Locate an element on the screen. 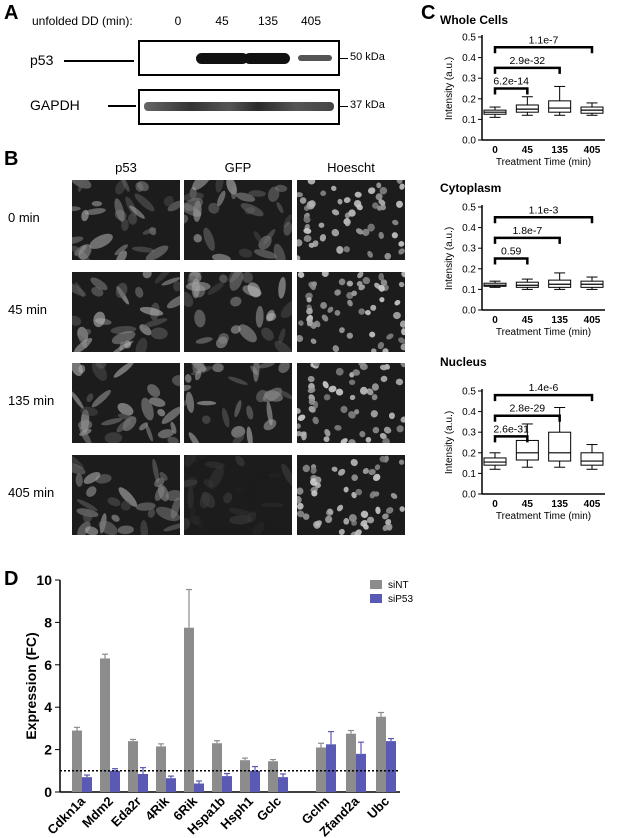 The height and width of the screenshot is (838, 617). p-value-label: 0.59 is located at coordinates (511, 252).